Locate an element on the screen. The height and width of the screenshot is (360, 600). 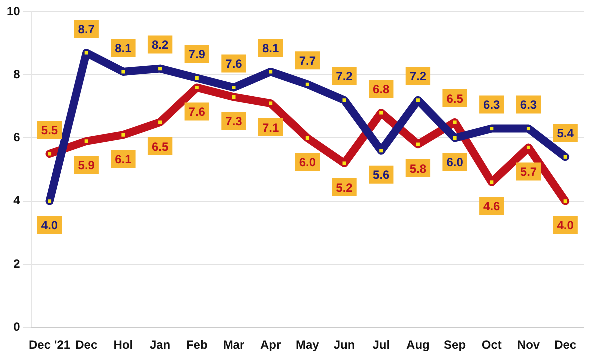
data-label: 5.7 is located at coordinates (529, 172).